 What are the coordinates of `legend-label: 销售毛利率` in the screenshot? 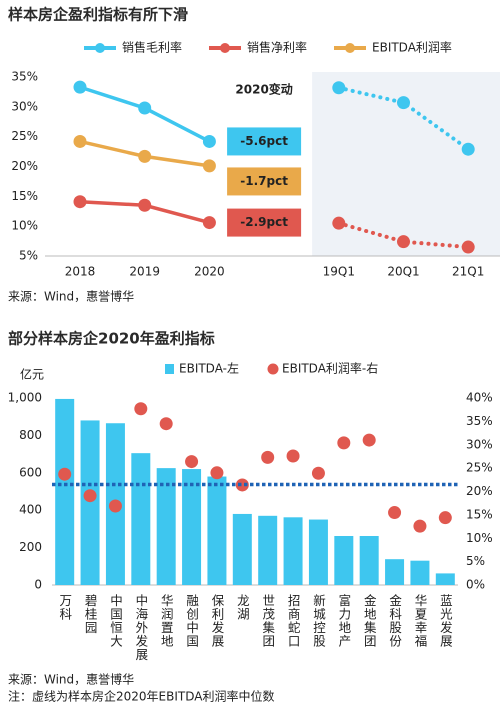 It's located at (152, 47).